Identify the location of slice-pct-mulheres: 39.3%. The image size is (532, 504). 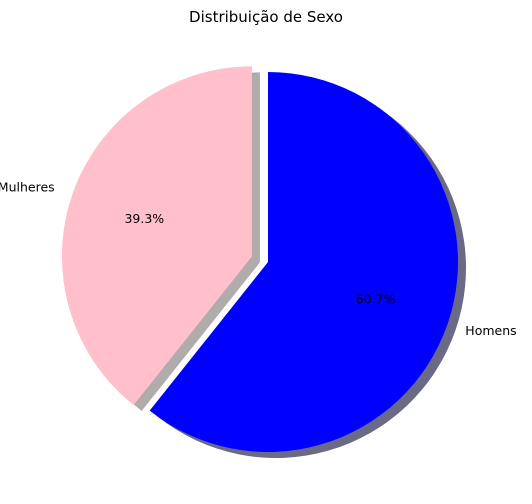
(144, 218).